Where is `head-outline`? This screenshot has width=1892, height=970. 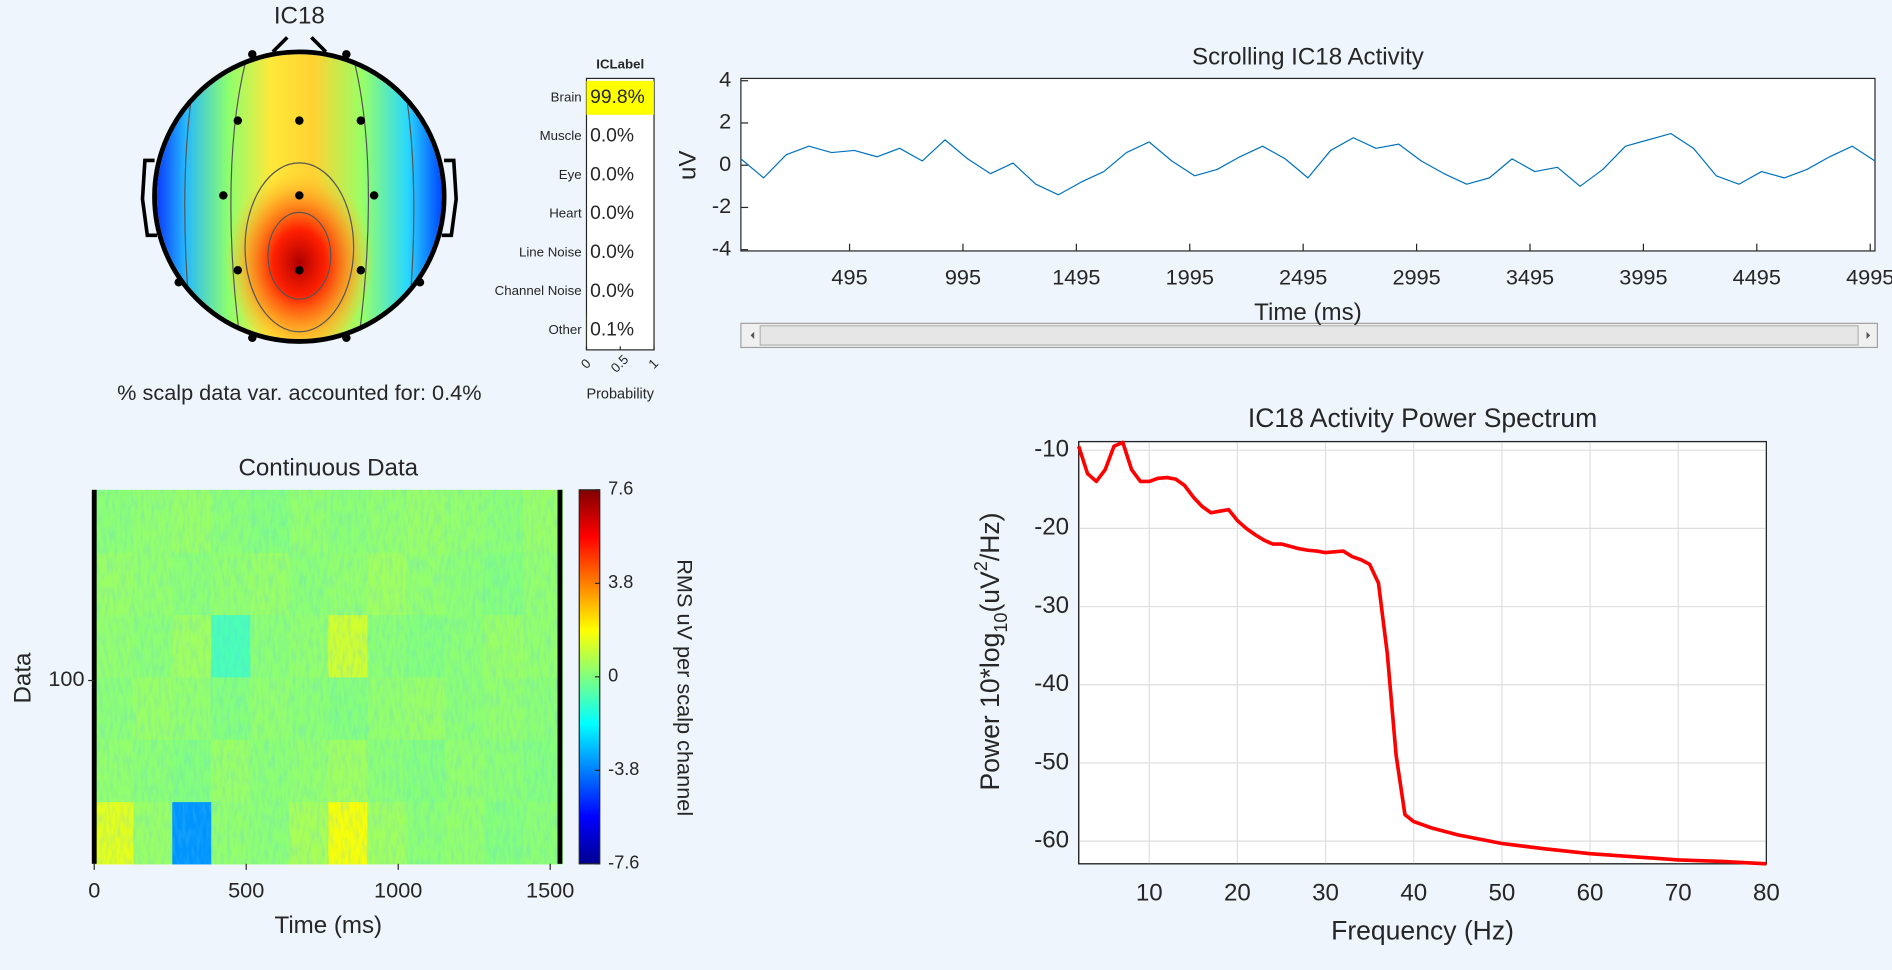 head-outline is located at coordinates (299, 196).